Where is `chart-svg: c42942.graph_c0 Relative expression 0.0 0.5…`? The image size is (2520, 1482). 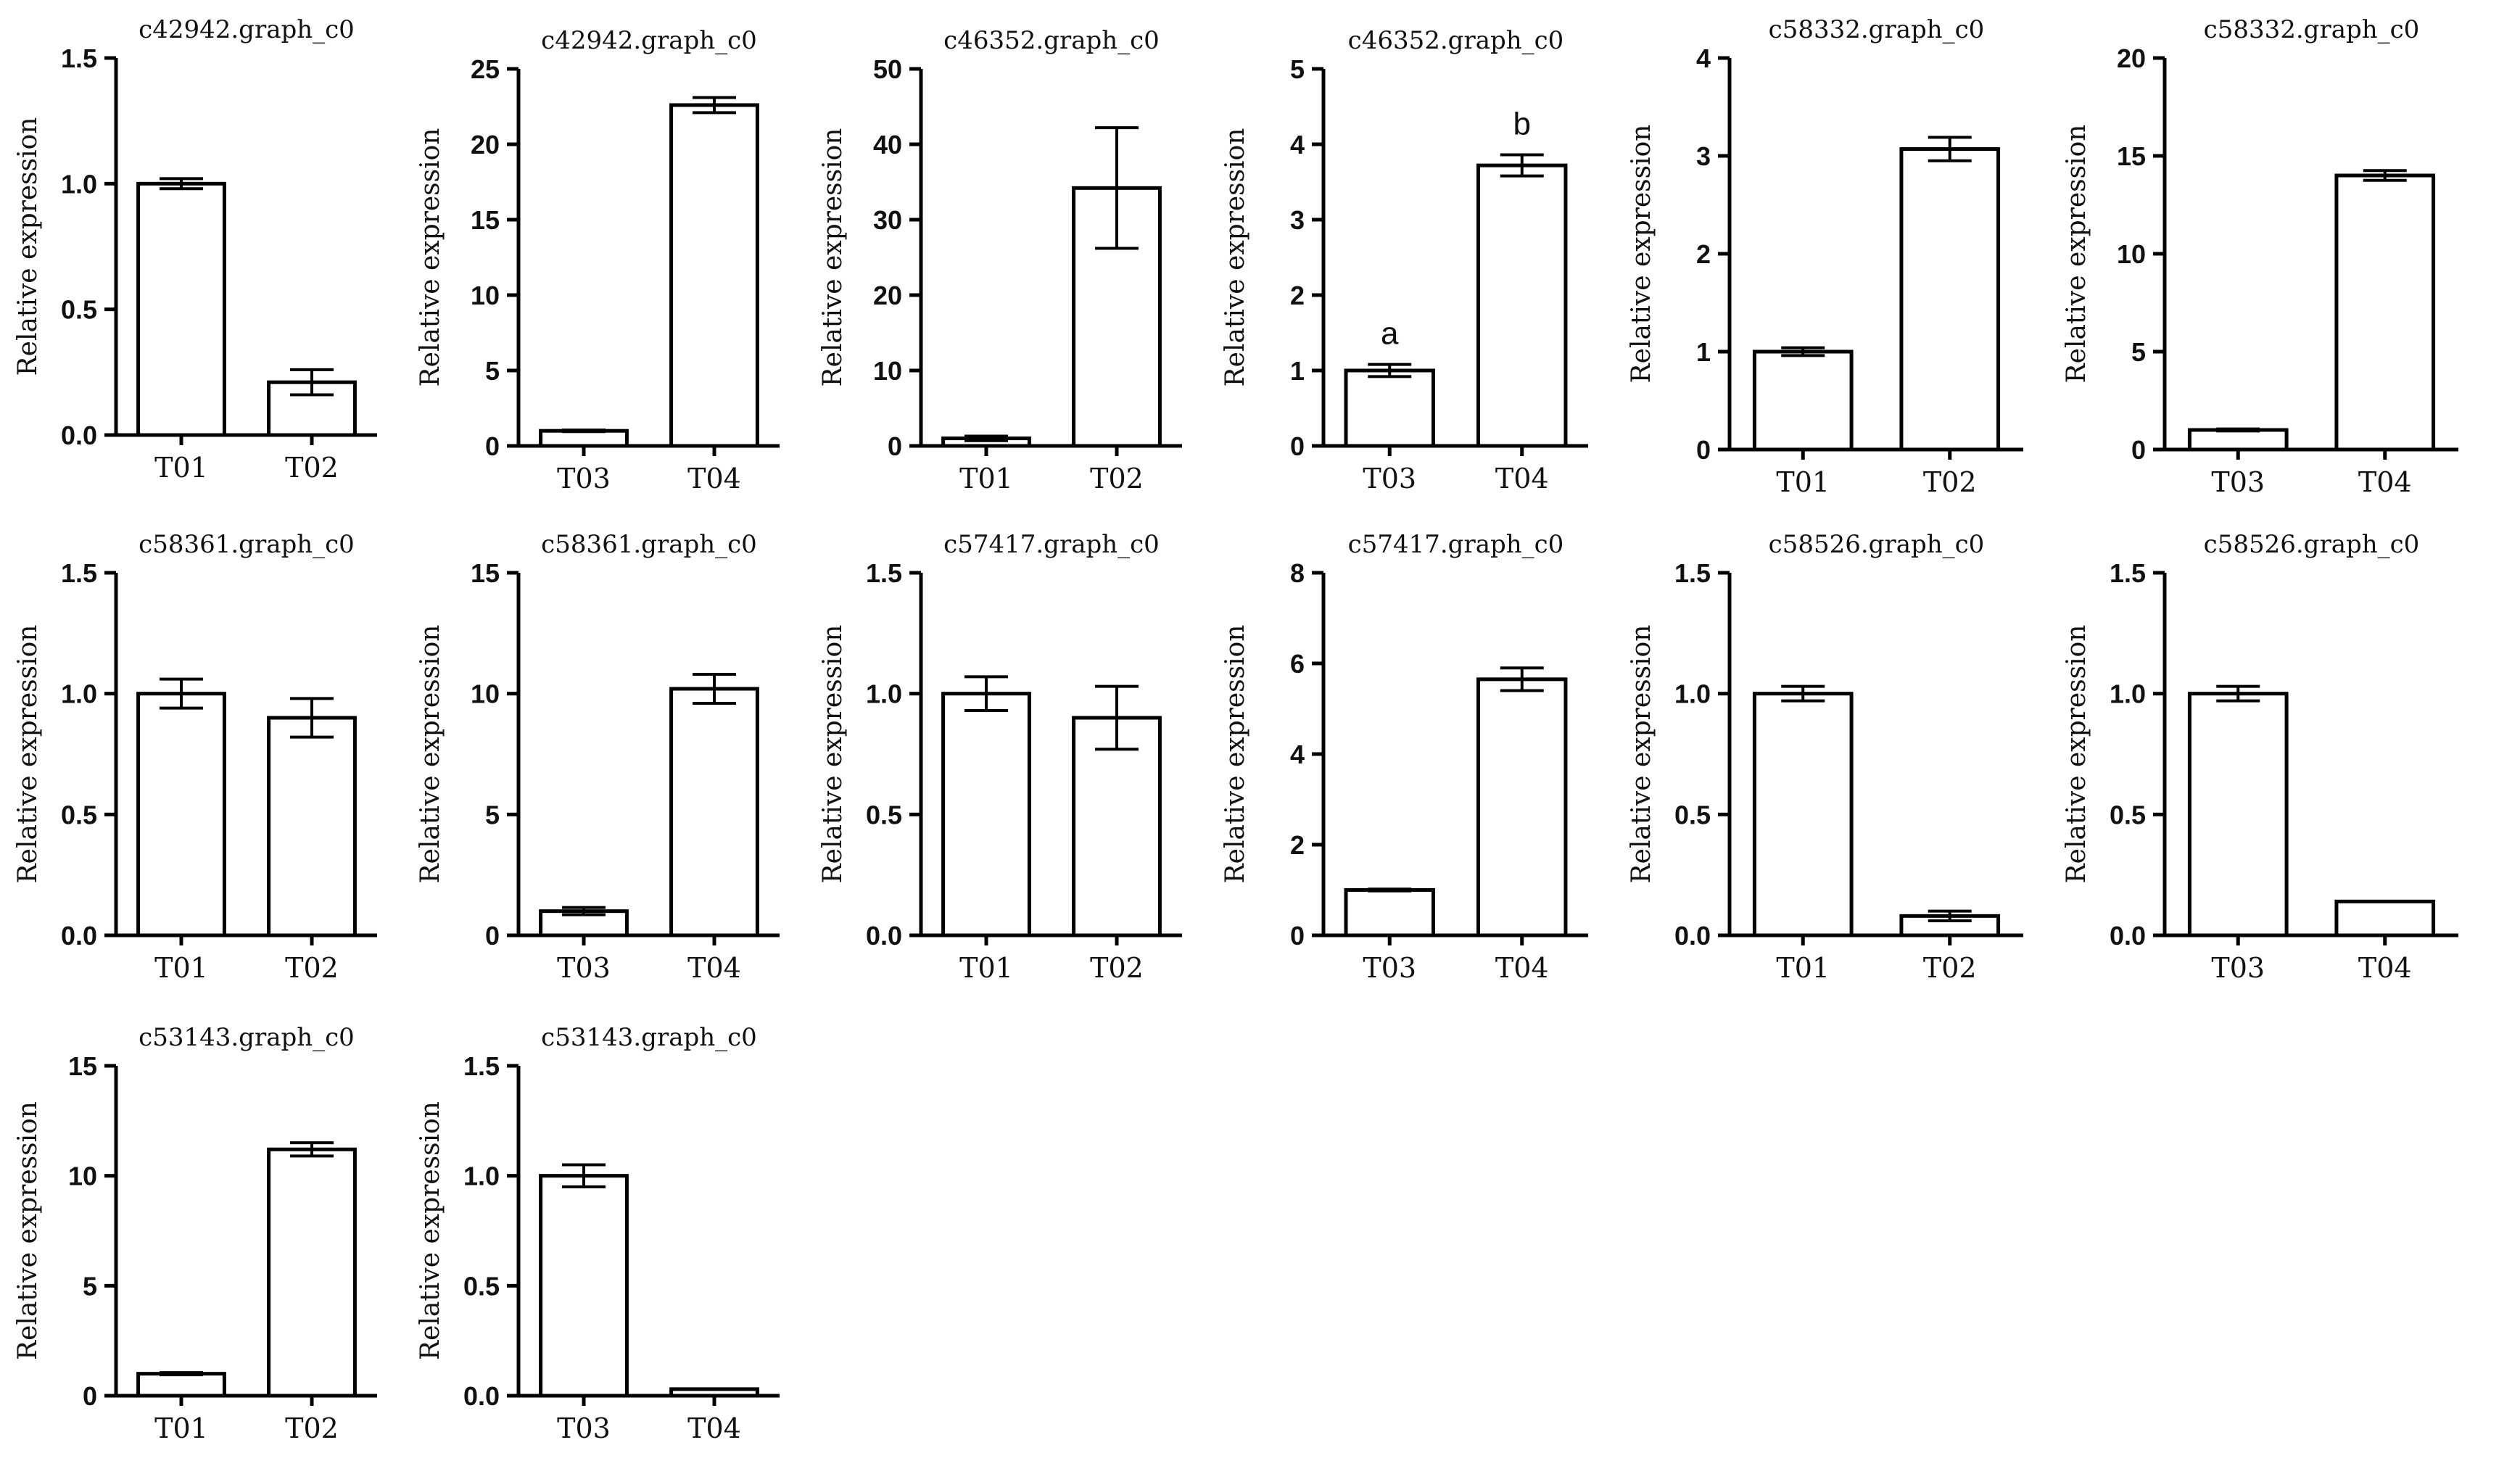 chart-svg: c42942.graph_c0 Relative expression 0.0 0.5… is located at coordinates (195, 249).